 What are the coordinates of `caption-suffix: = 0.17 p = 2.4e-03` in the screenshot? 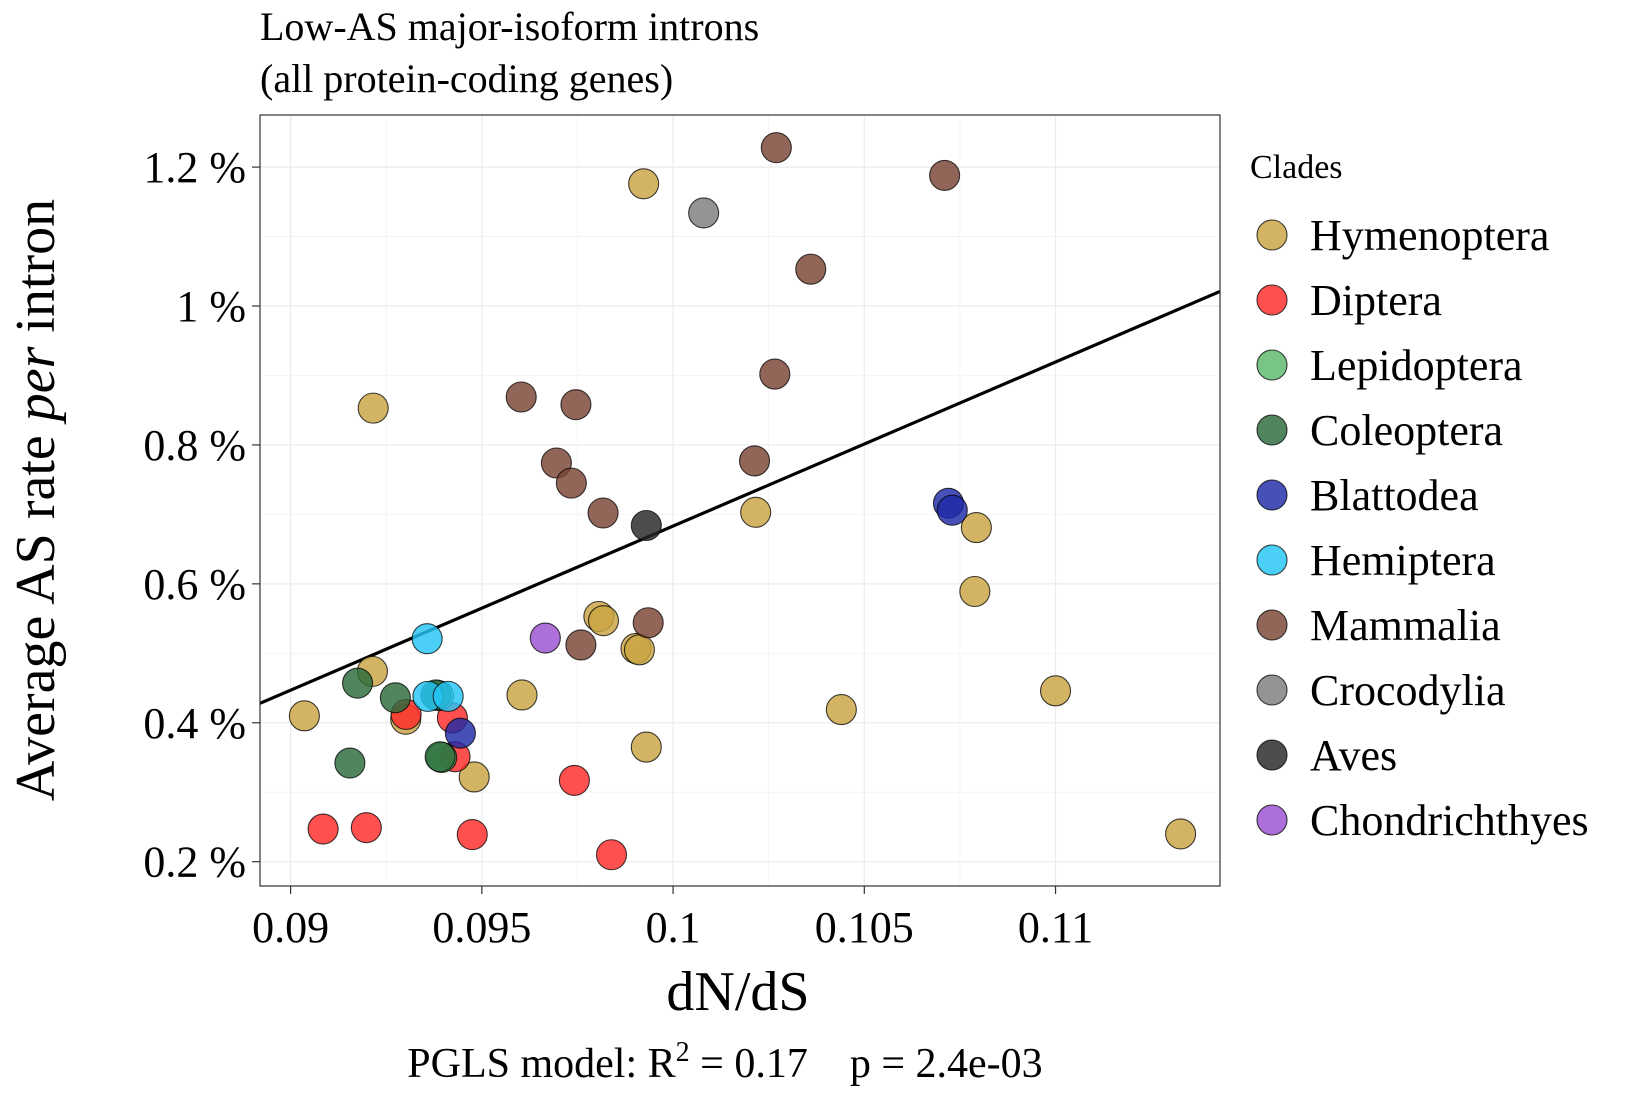 It's located at (866, 1064).